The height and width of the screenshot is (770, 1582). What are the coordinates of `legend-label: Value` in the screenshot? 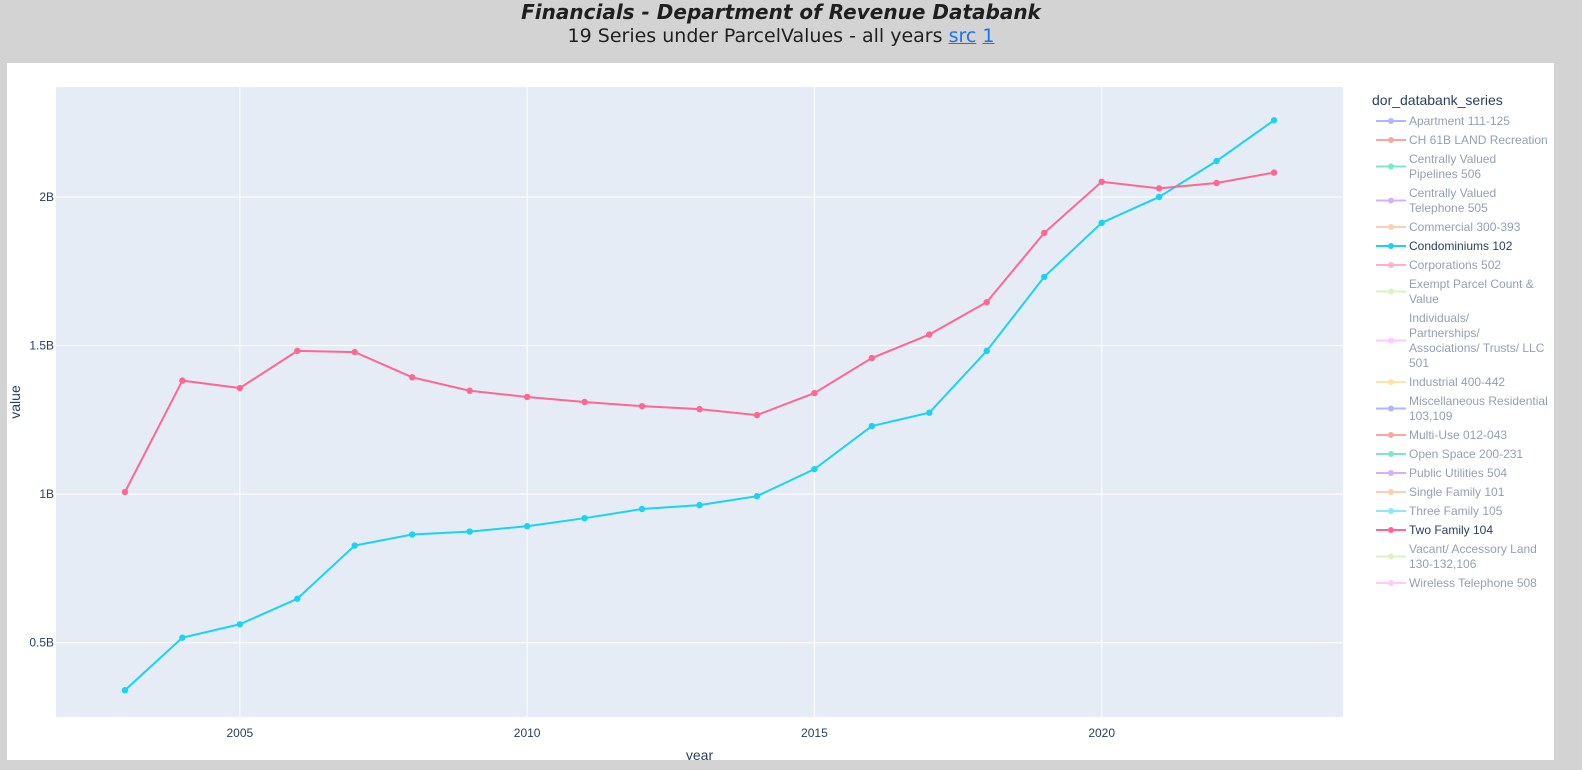 It's located at (1424, 299).